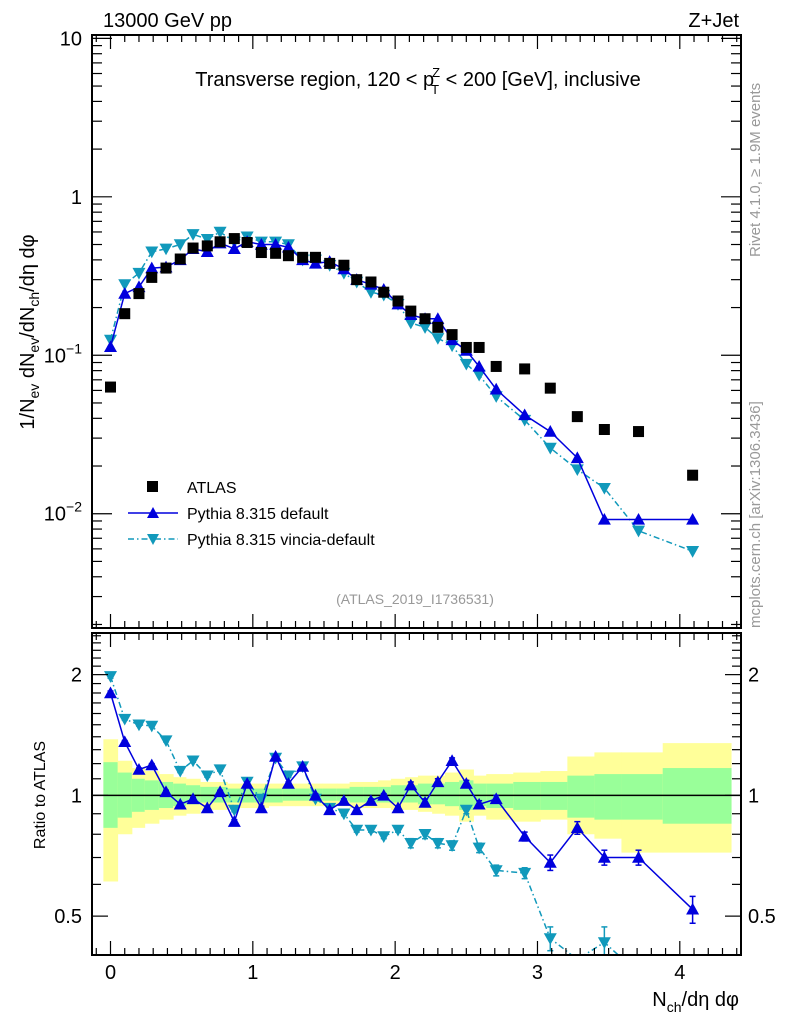  What do you see at coordinates (753, 796) in the screenshot?
I see `ratio-y-tick-label-right: 1` at bounding box center [753, 796].